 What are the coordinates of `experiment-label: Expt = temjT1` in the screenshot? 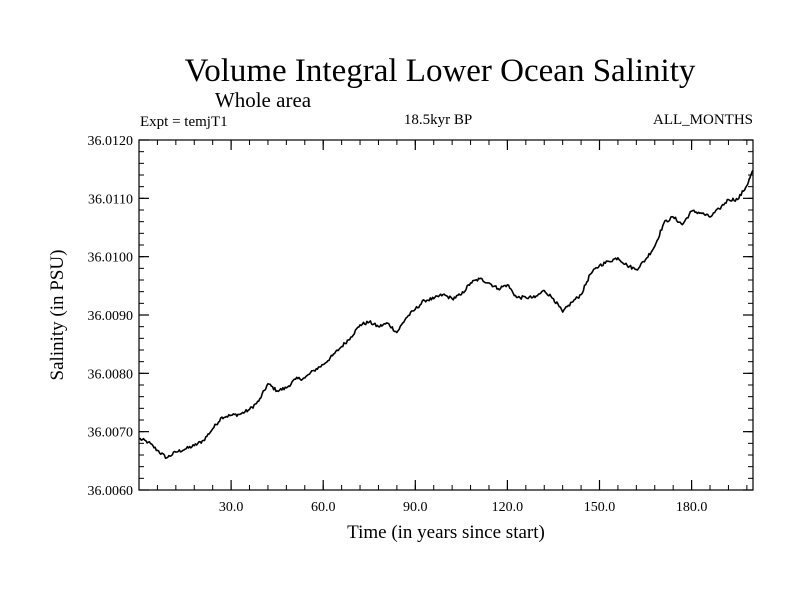 It's located at (184, 122).